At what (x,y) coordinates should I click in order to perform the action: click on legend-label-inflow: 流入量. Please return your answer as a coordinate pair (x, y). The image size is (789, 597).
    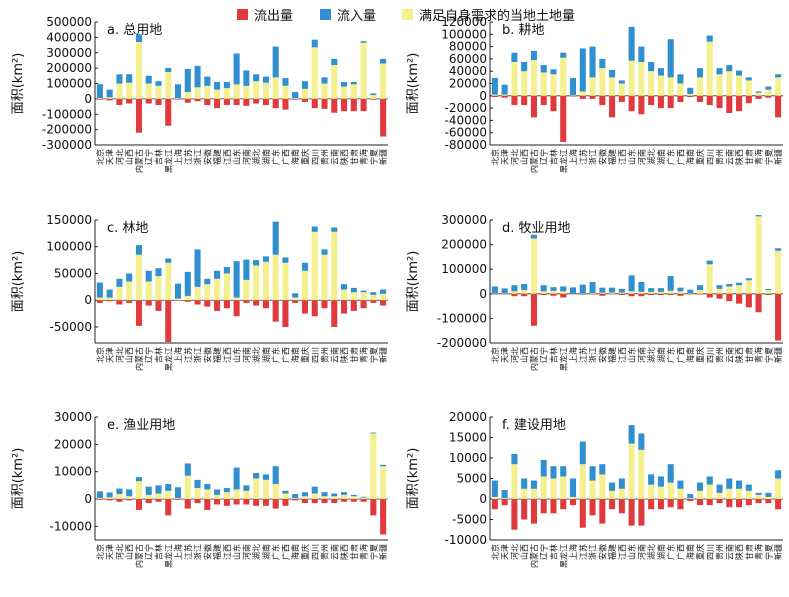
    Looking at the image, I should click on (357, 16).